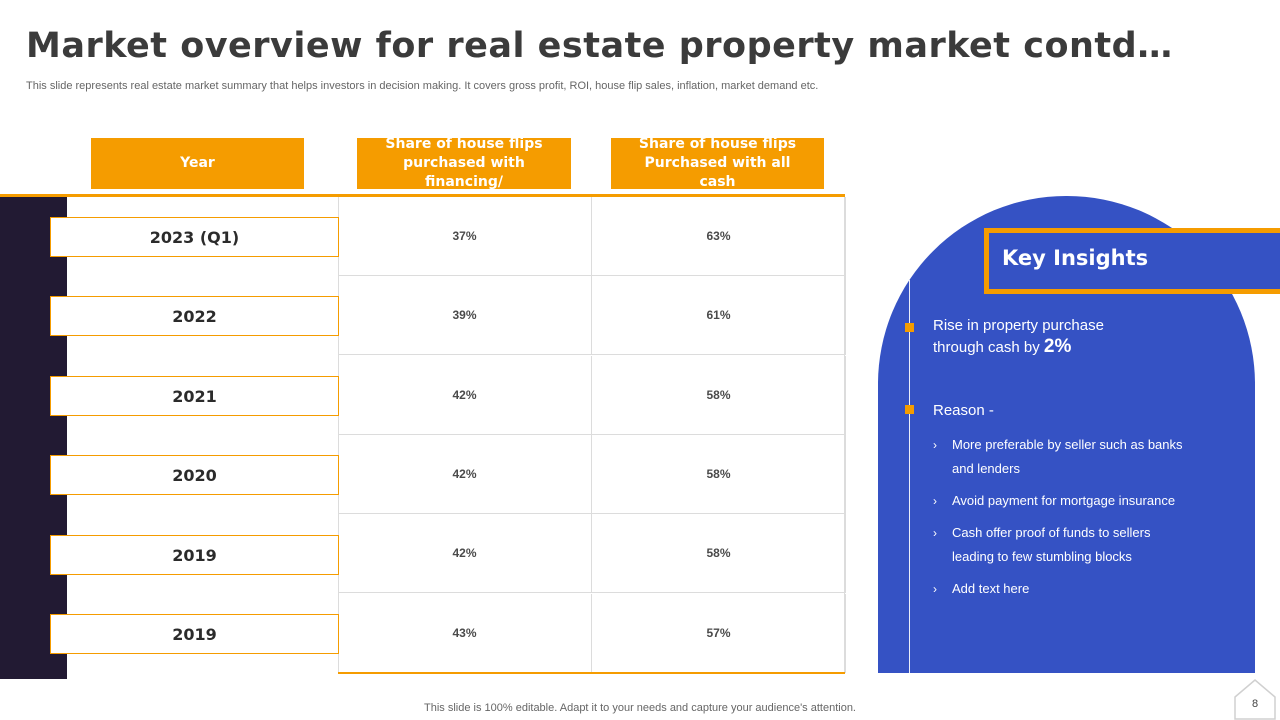 The width and height of the screenshot is (1280, 720). I want to click on financing-cell-3: 42%, so click(465, 474).